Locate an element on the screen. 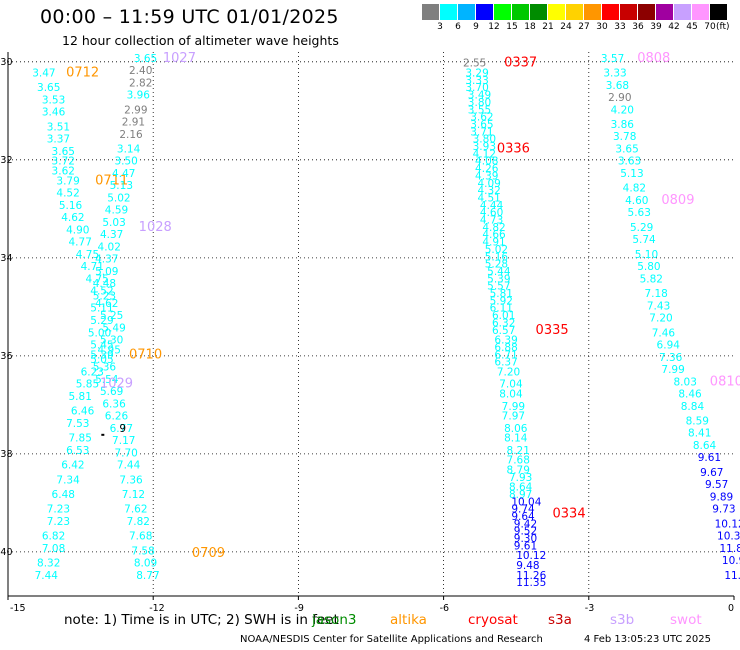  track-time-label: 0709 is located at coordinates (208, 553).